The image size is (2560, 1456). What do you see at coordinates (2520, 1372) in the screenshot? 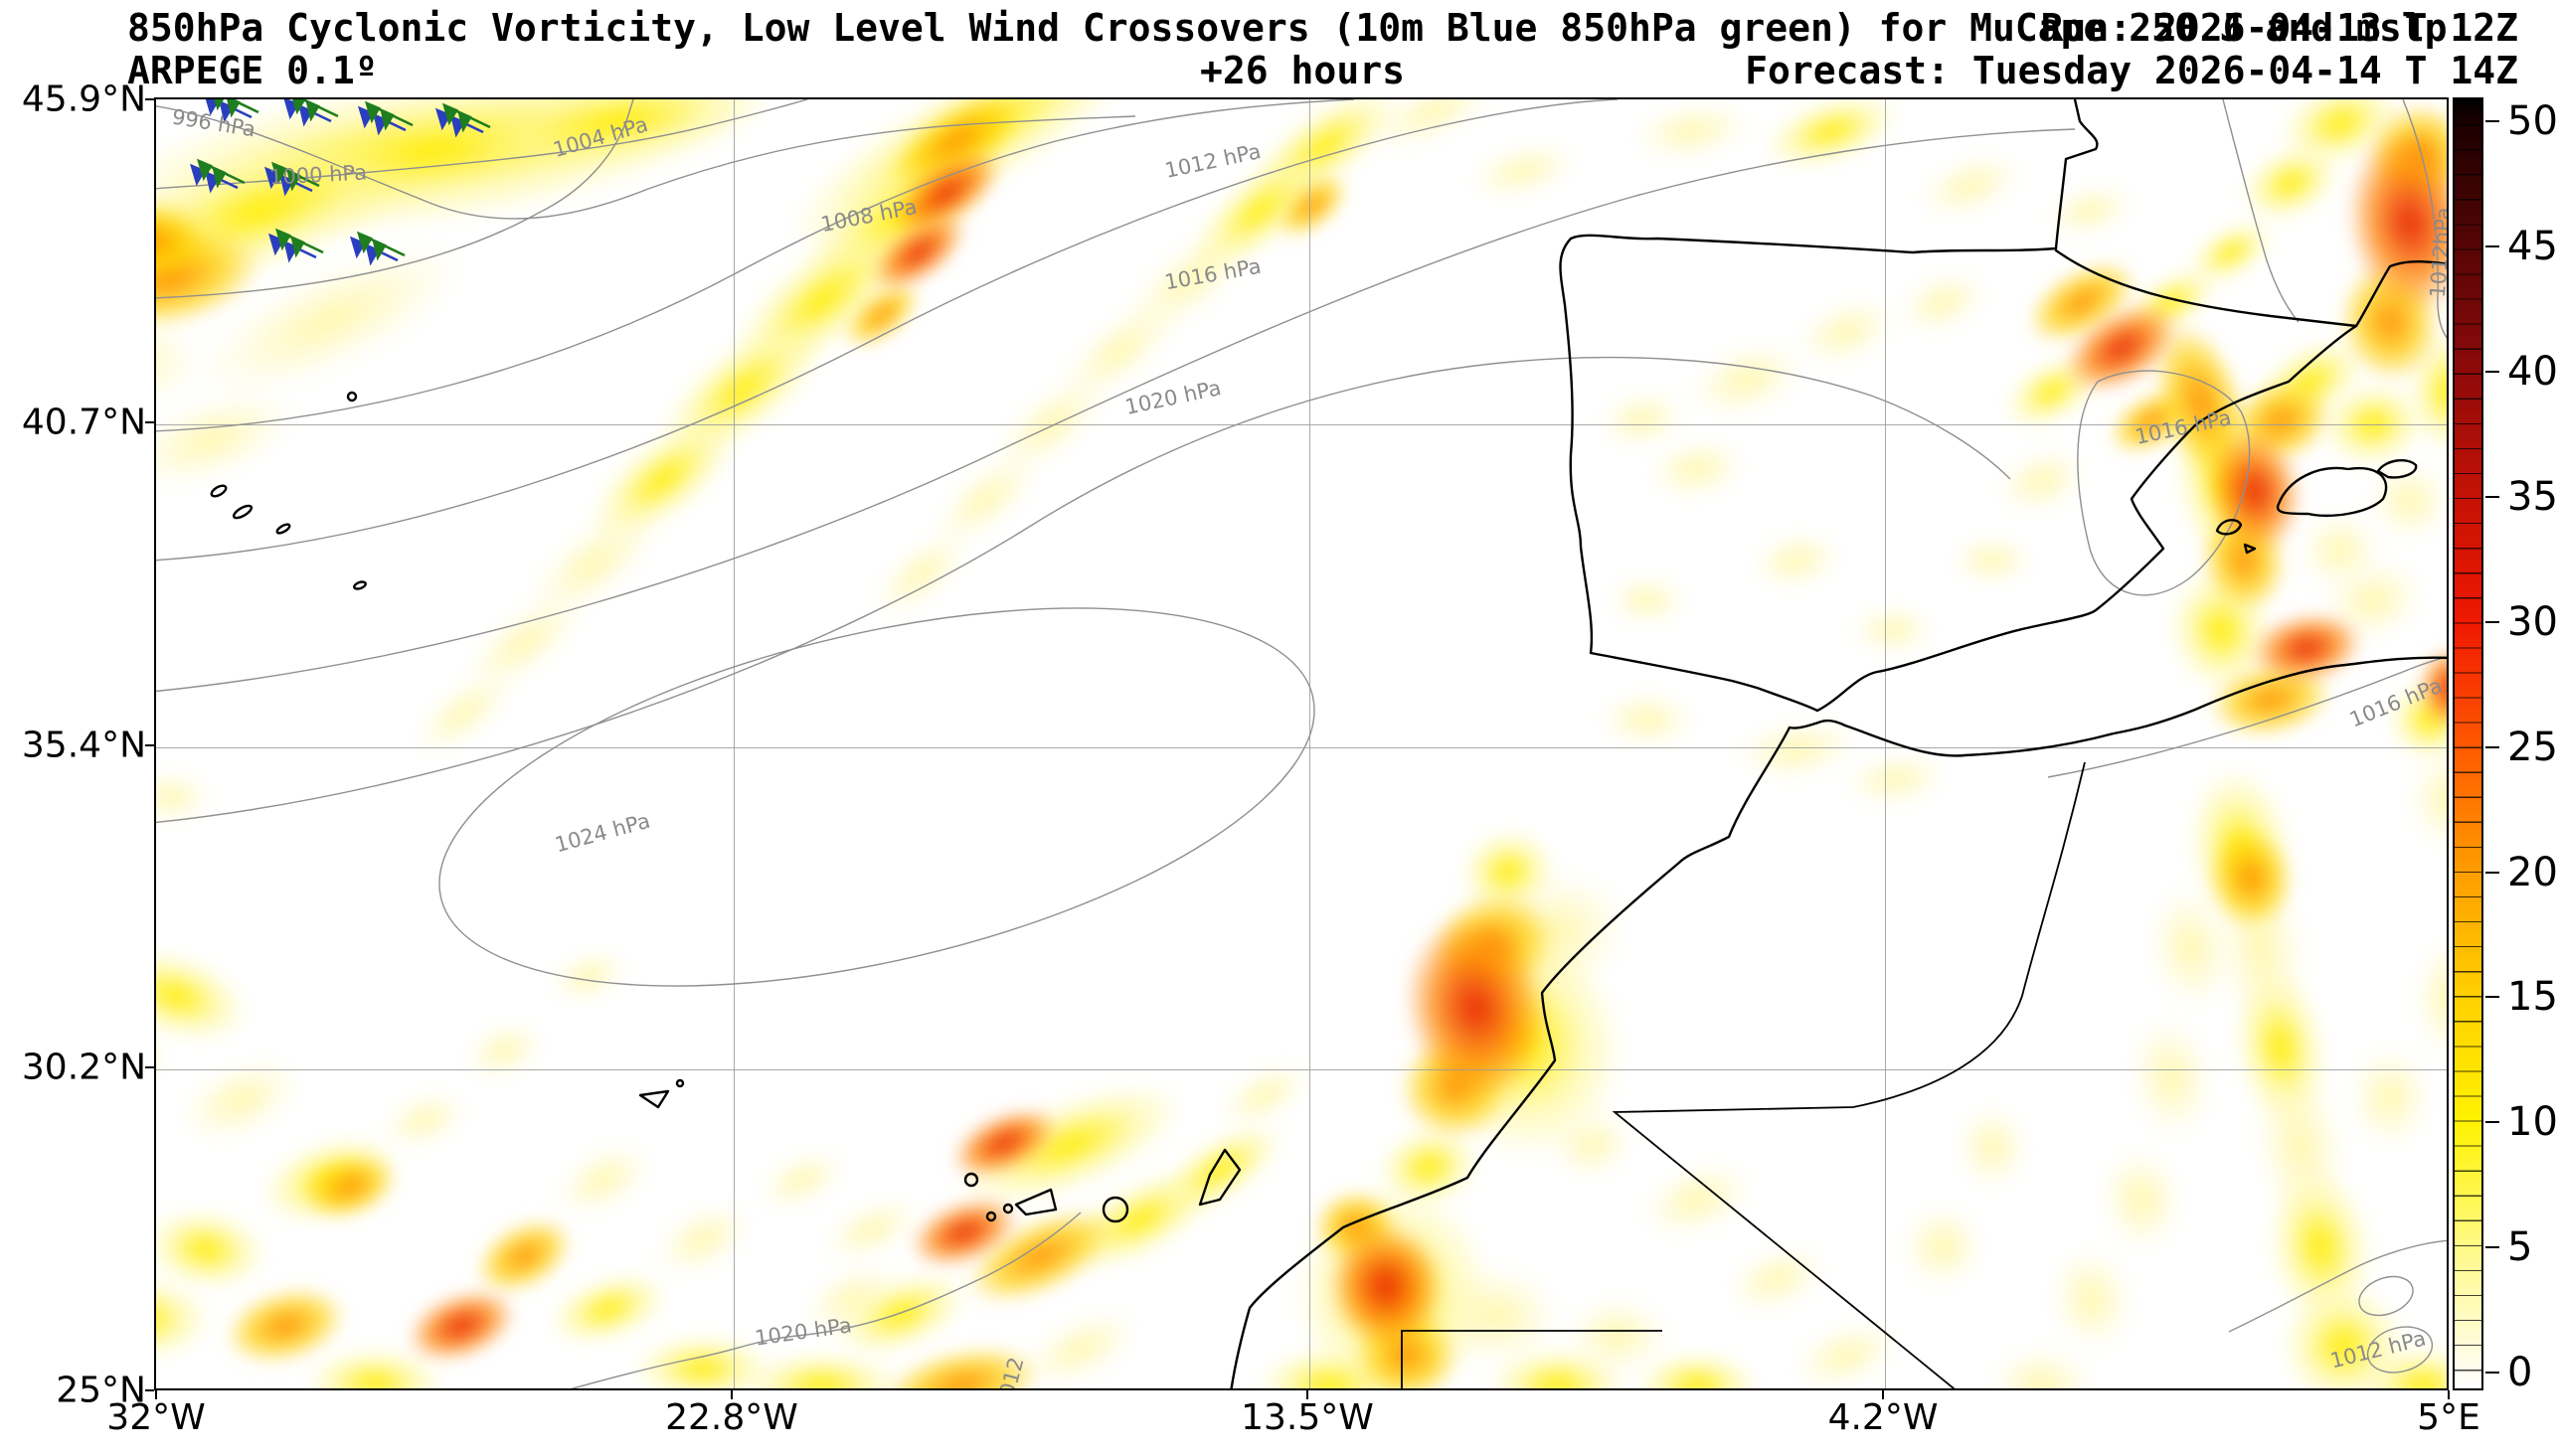
I see `colorbar-tick-label: 0` at bounding box center [2520, 1372].